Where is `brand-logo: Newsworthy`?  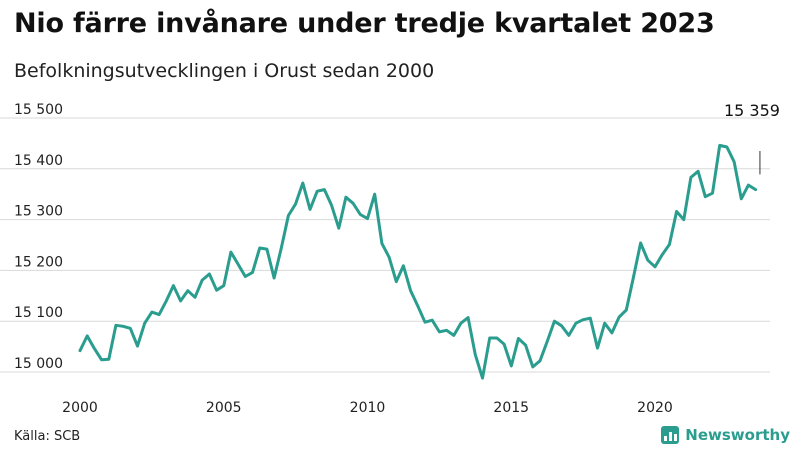 brand-logo: Newsworthy is located at coordinates (725, 435).